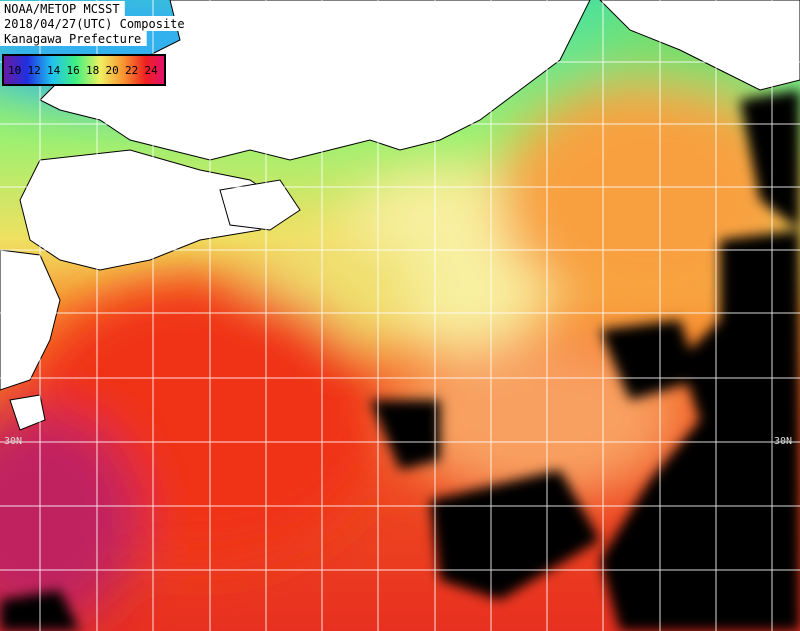  I want to click on header-line: Kanagawa Prefecture, so click(72, 39).